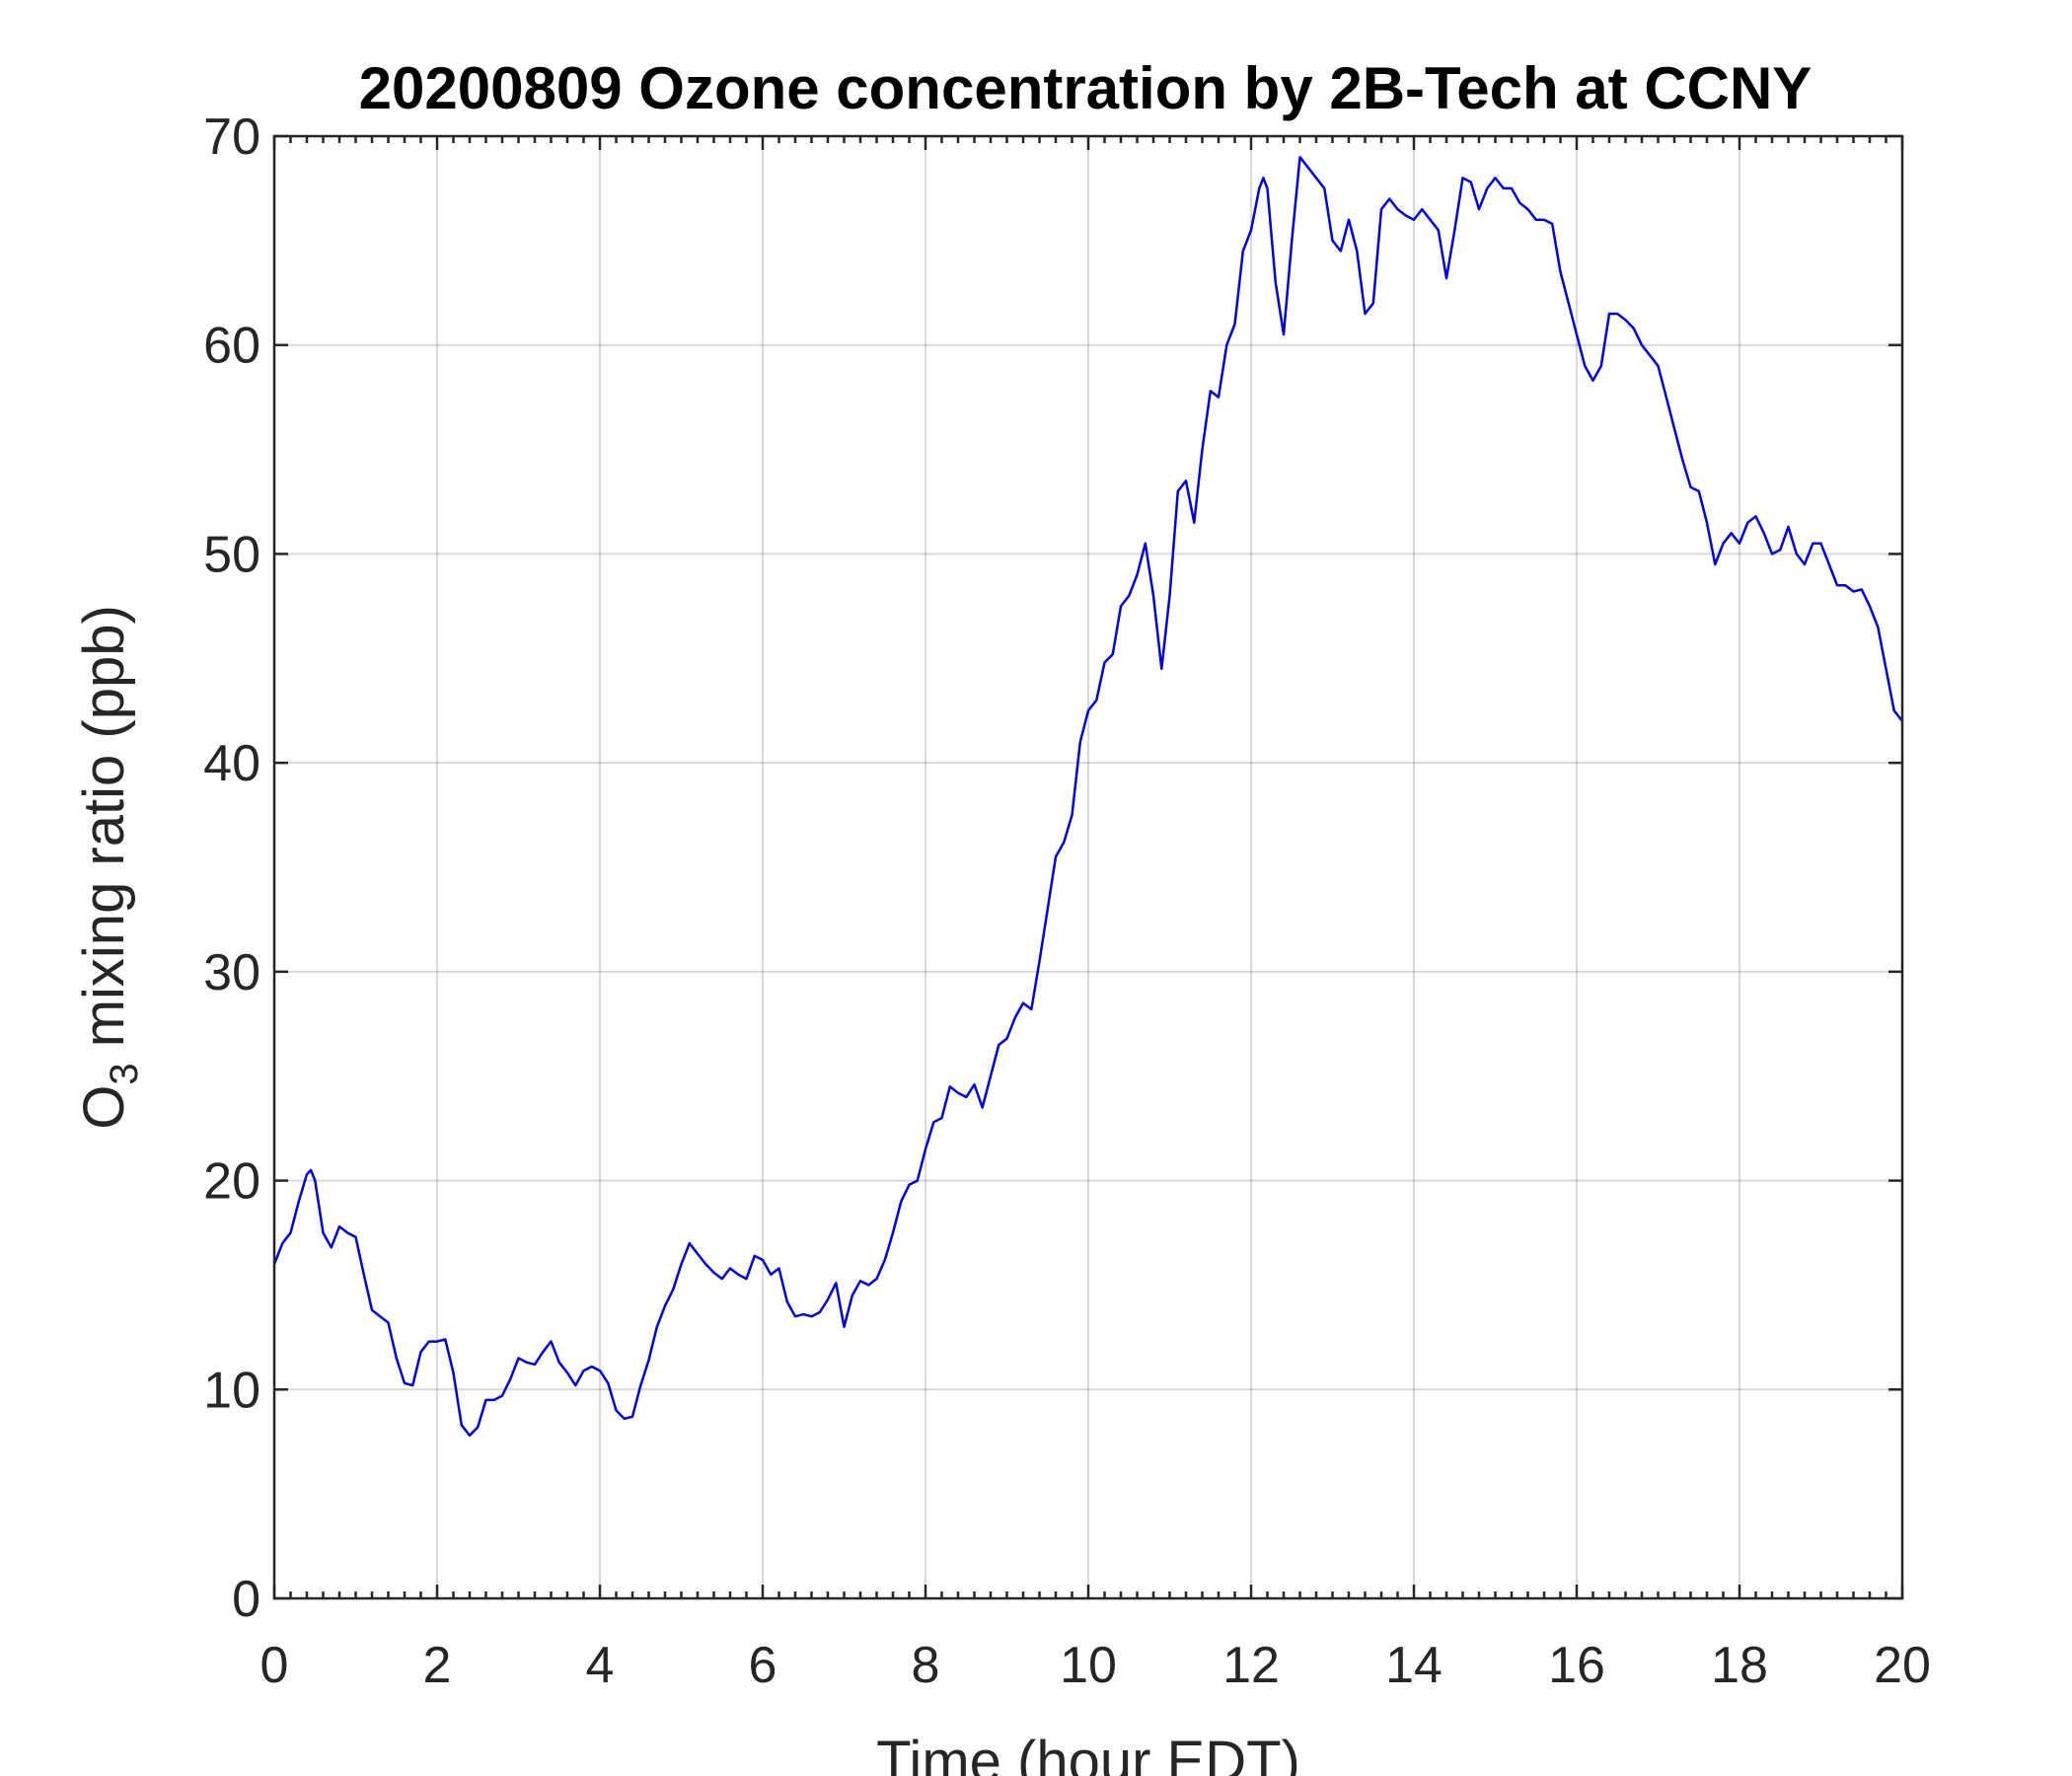  I want to click on x-axis-label: Time (hour EDT), so click(1088, 1753).